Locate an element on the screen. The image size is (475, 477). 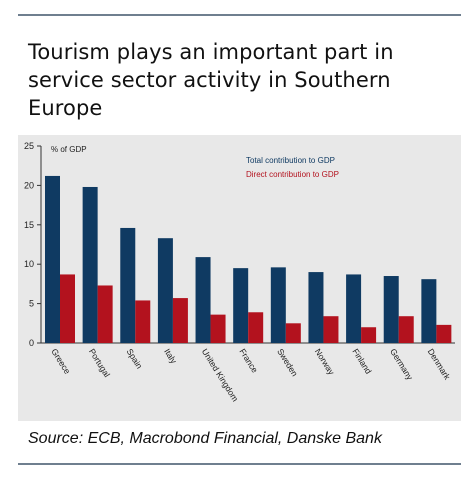
bottom-rule is located at coordinates (239, 464).